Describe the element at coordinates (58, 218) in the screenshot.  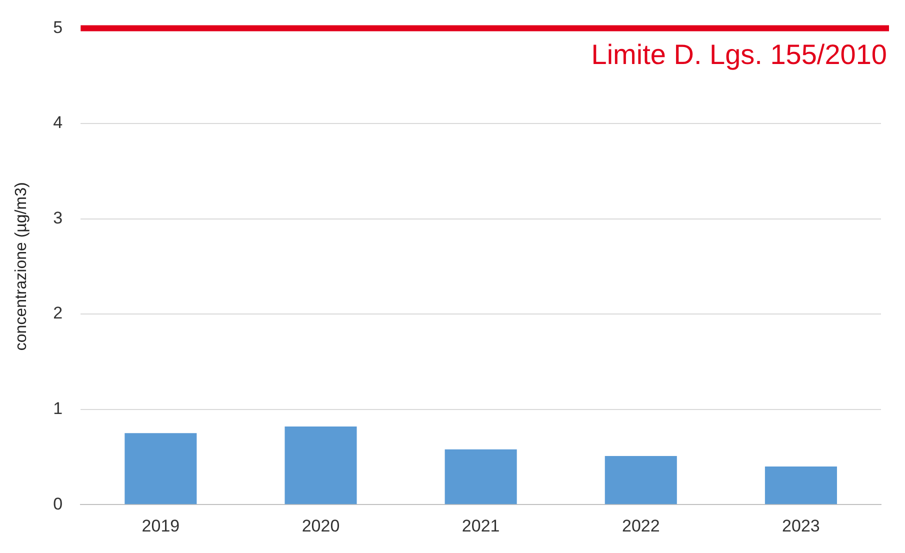
I see `y-tick-label: 3` at that location.